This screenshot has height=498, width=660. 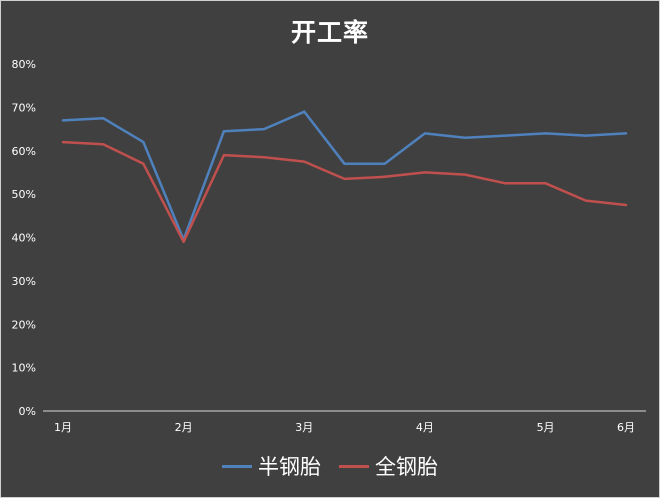 What do you see at coordinates (63, 427) in the screenshot?
I see `x-tick-label: 1月` at bounding box center [63, 427].